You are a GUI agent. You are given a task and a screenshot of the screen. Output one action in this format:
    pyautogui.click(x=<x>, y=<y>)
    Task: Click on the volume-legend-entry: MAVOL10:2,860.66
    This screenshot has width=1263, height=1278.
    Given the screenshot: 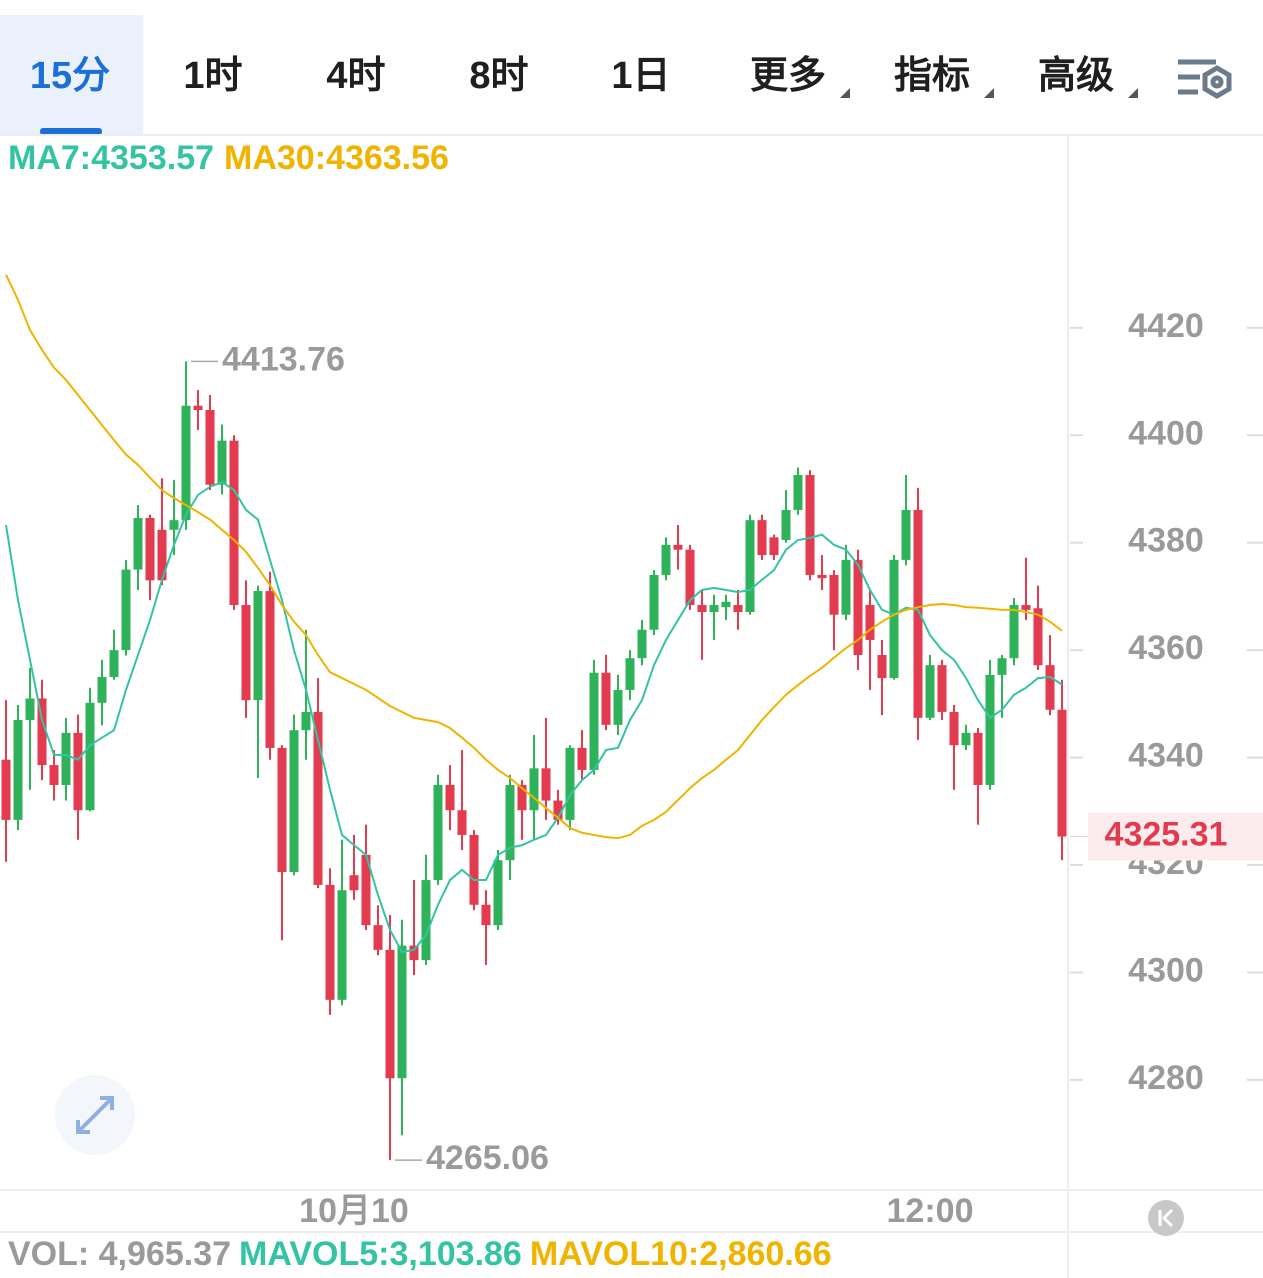 What is the action you would take?
    pyautogui.click(x=681, y=1254)
    